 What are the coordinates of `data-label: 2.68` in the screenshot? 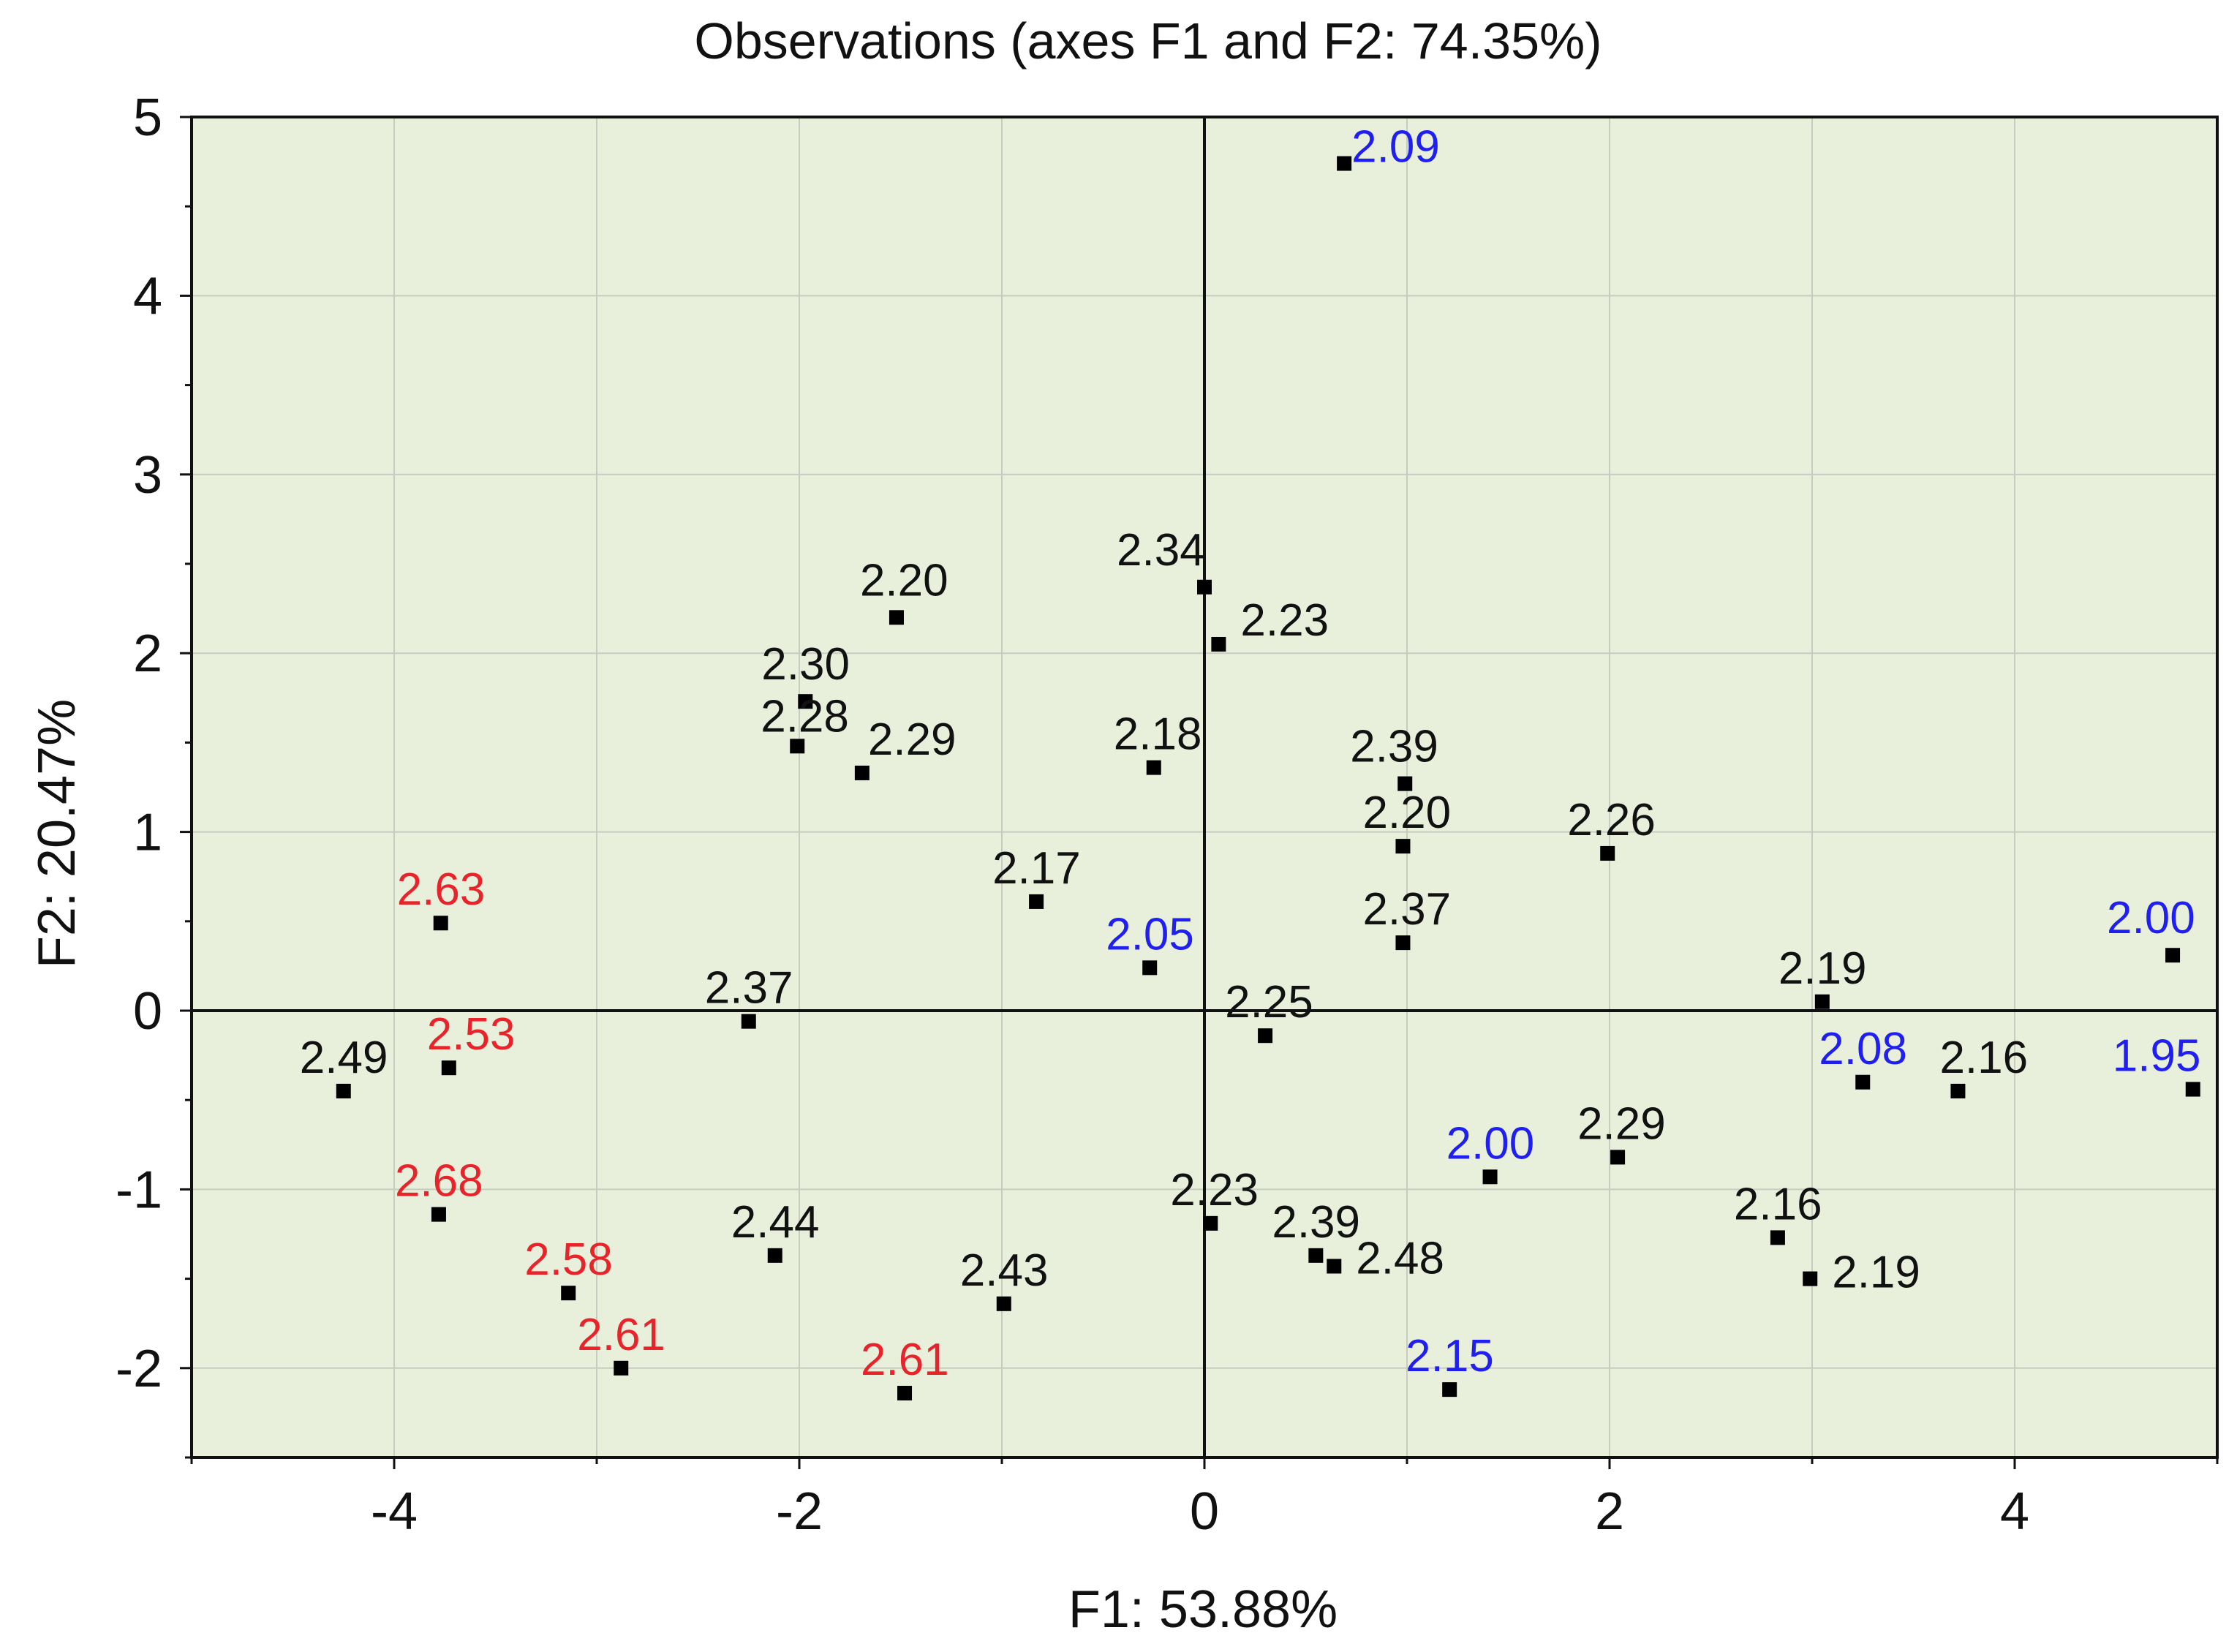 It's located at (439, 1182).